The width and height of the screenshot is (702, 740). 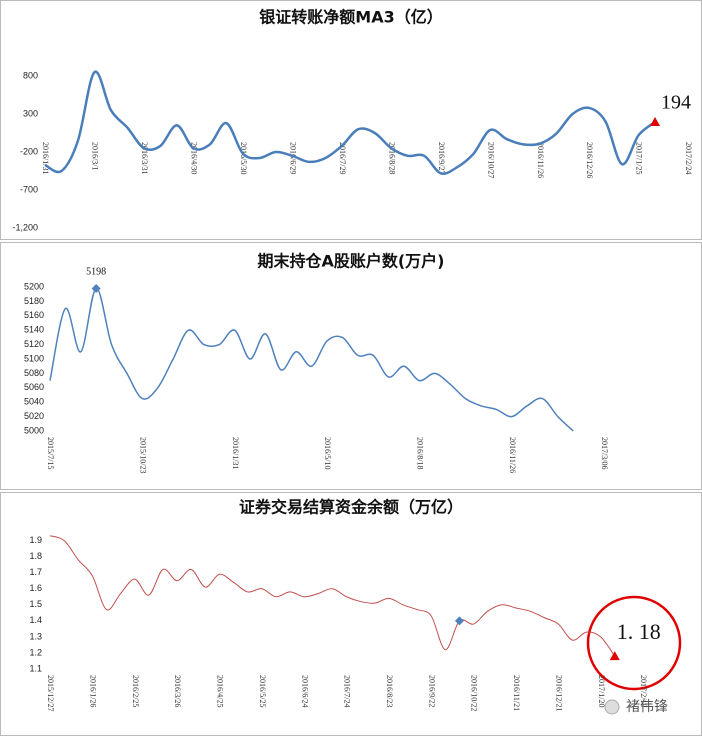 I want to click on data-label: 194, so click(x=676, y=103).